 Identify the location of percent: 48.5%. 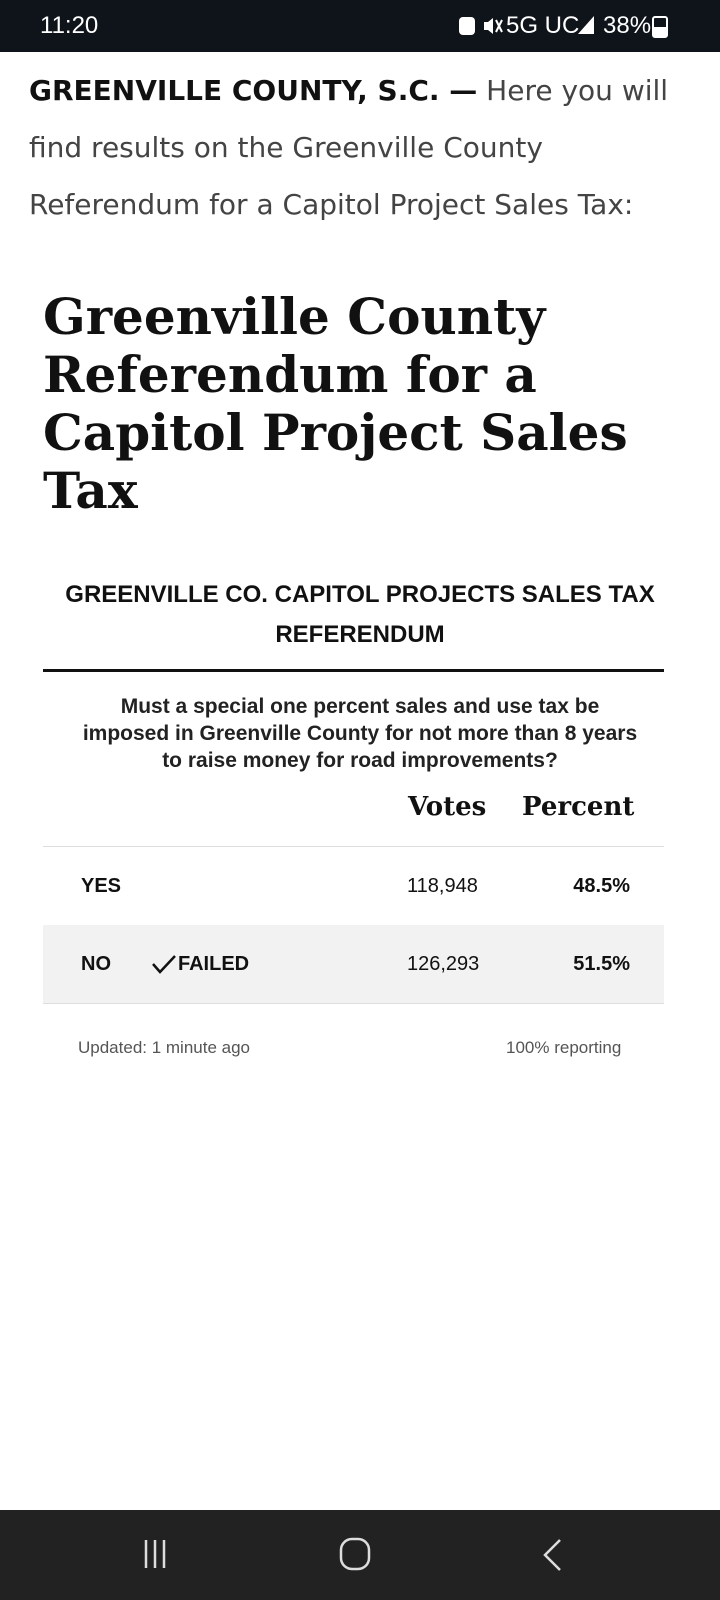
(601, 886).